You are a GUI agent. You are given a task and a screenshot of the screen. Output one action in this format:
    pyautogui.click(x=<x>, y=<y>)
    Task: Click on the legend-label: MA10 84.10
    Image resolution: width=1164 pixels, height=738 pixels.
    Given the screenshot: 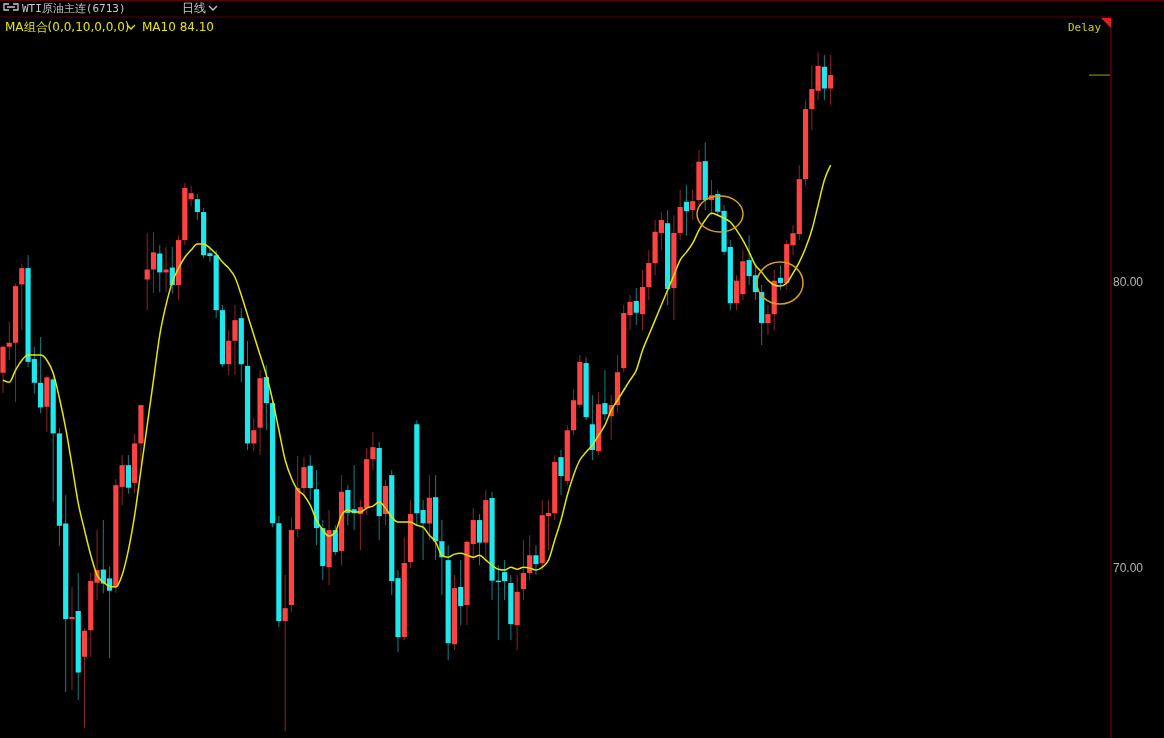 What is the action you would take?
    pyautogui.click(x=178, y=27)
    